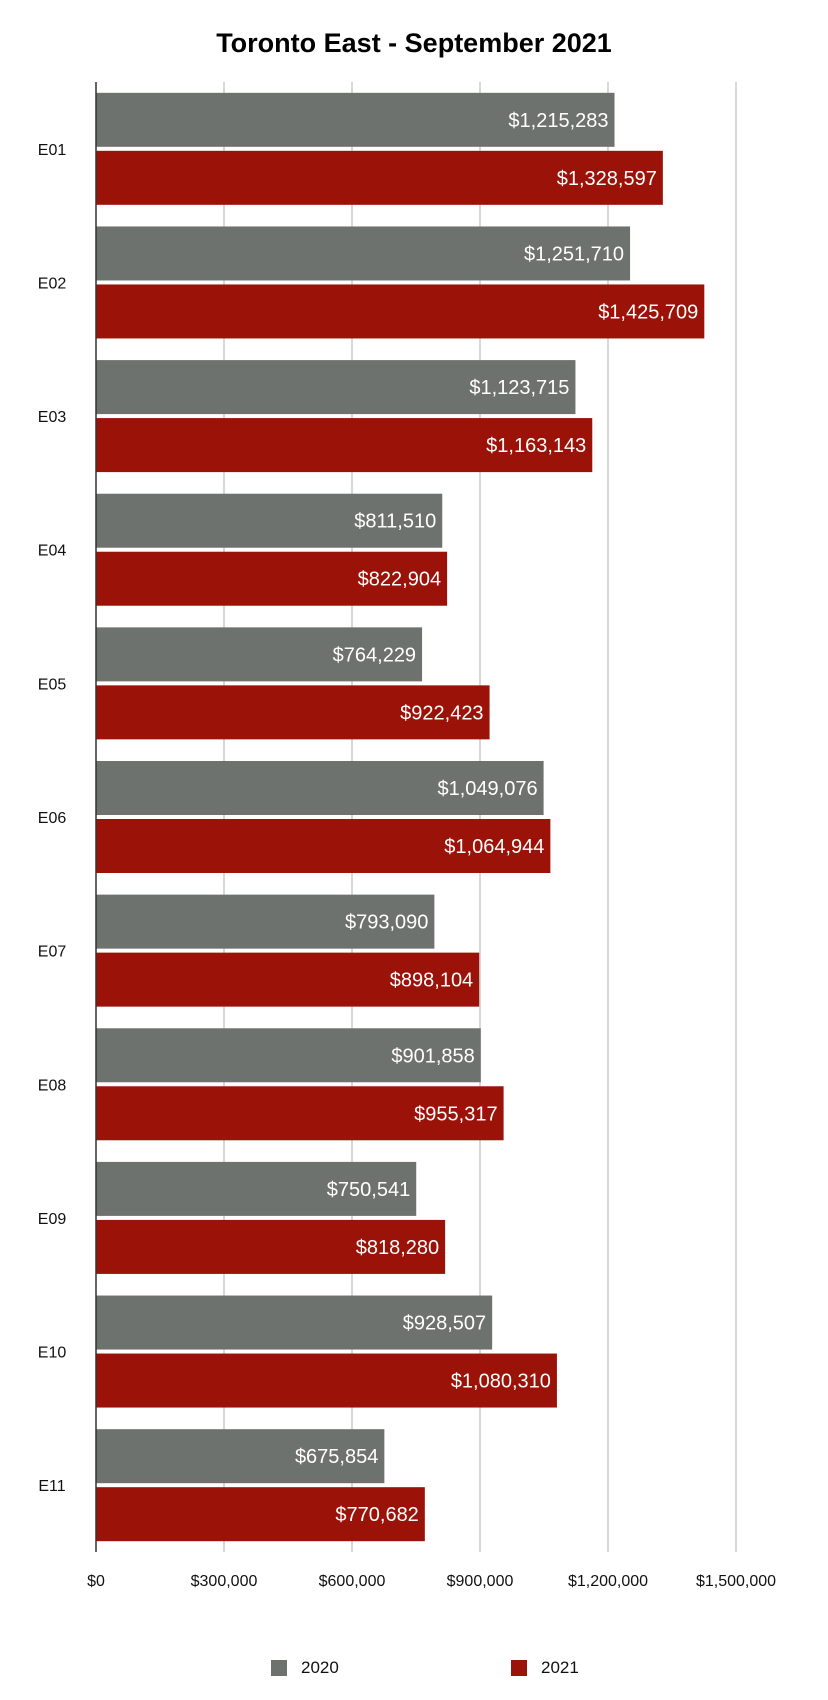 This screenshot has height=1700, width=828. Describe the element at coordinates (326, 1380) in the screenshot. I see `bar-e10-2021` at that location.